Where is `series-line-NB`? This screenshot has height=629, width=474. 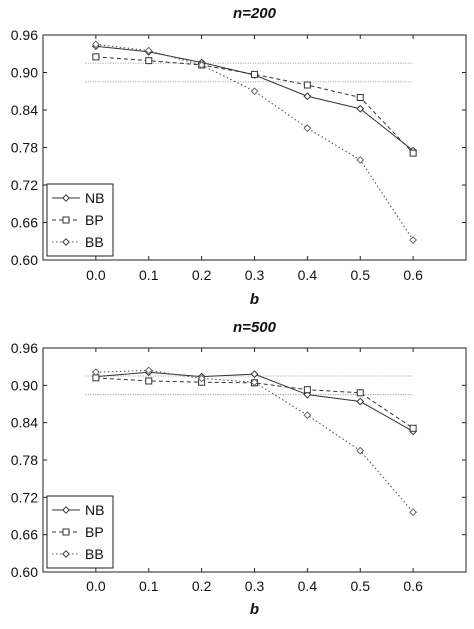
series-line-NB is located at coordinates (254, 98).